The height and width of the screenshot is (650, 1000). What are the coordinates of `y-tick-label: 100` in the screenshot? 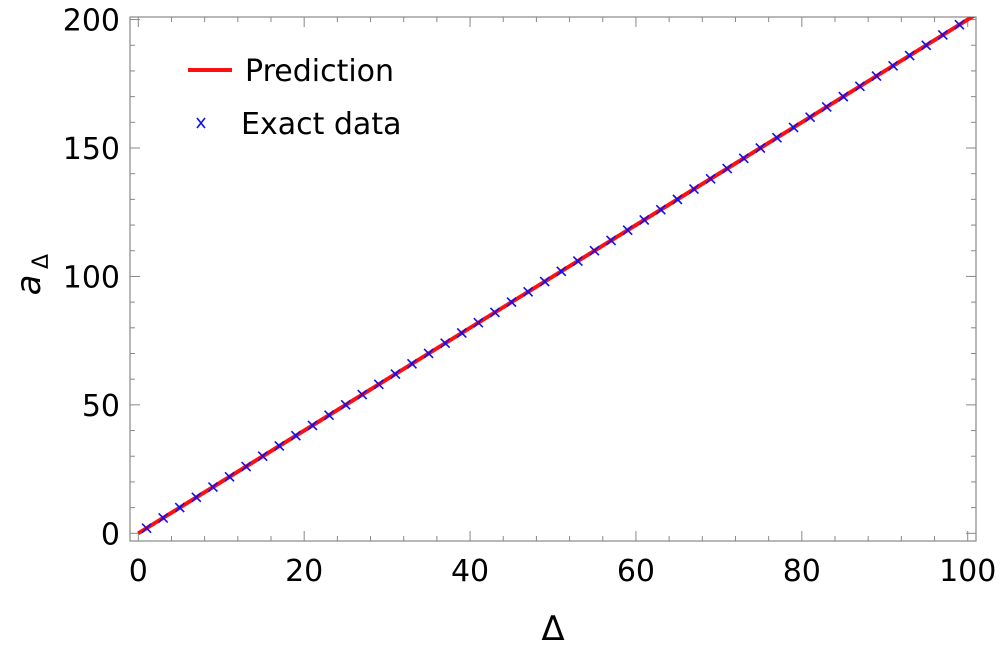 It's located at (91, 277).